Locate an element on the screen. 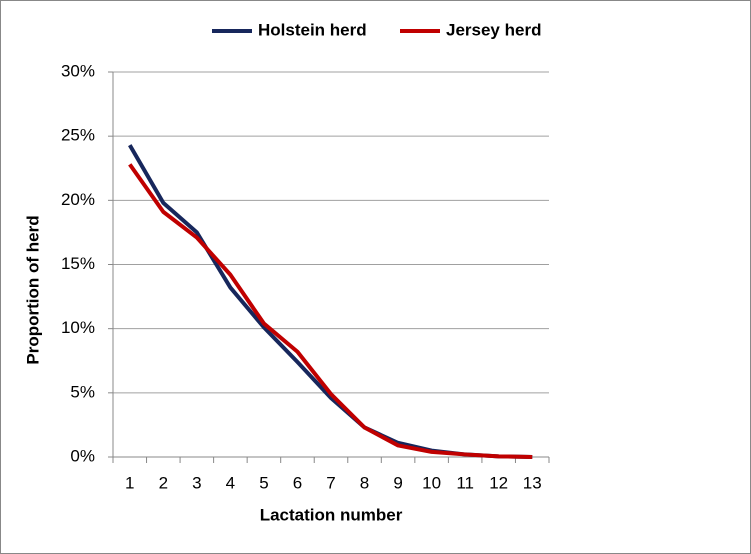 The image size is (751, 554). y-tick-label: 25% is located at coordinates (78, 135).